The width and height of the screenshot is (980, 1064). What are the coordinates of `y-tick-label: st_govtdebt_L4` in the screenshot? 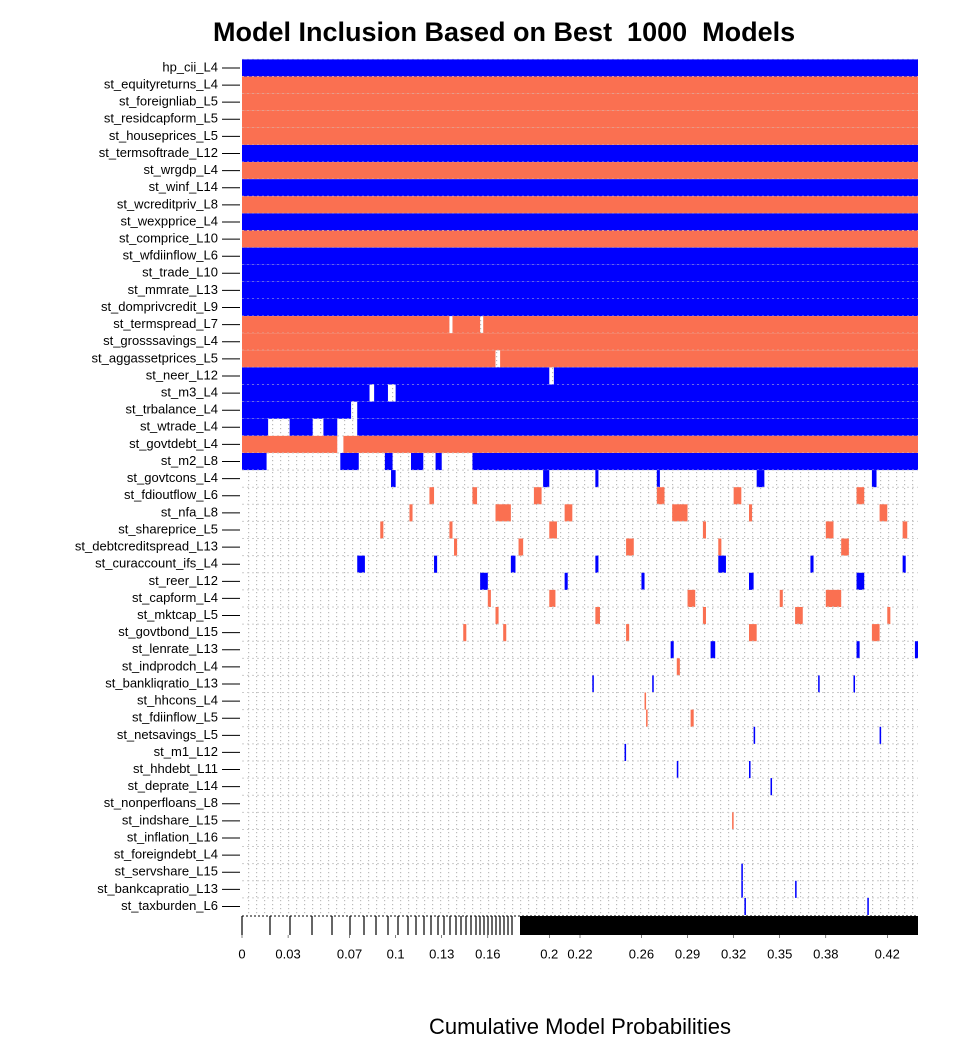 It's located at (173, 443).